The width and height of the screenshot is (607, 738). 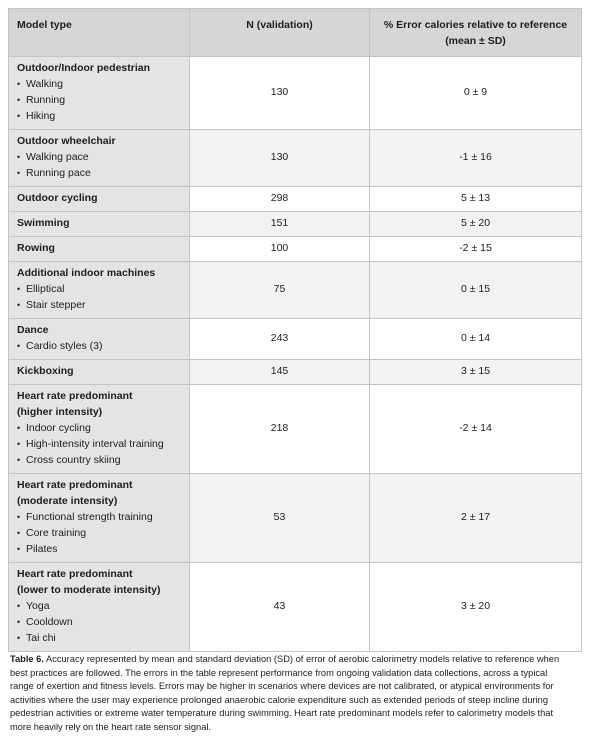 I want to click on model-cell: Rowing, so click(x=99, y=249).